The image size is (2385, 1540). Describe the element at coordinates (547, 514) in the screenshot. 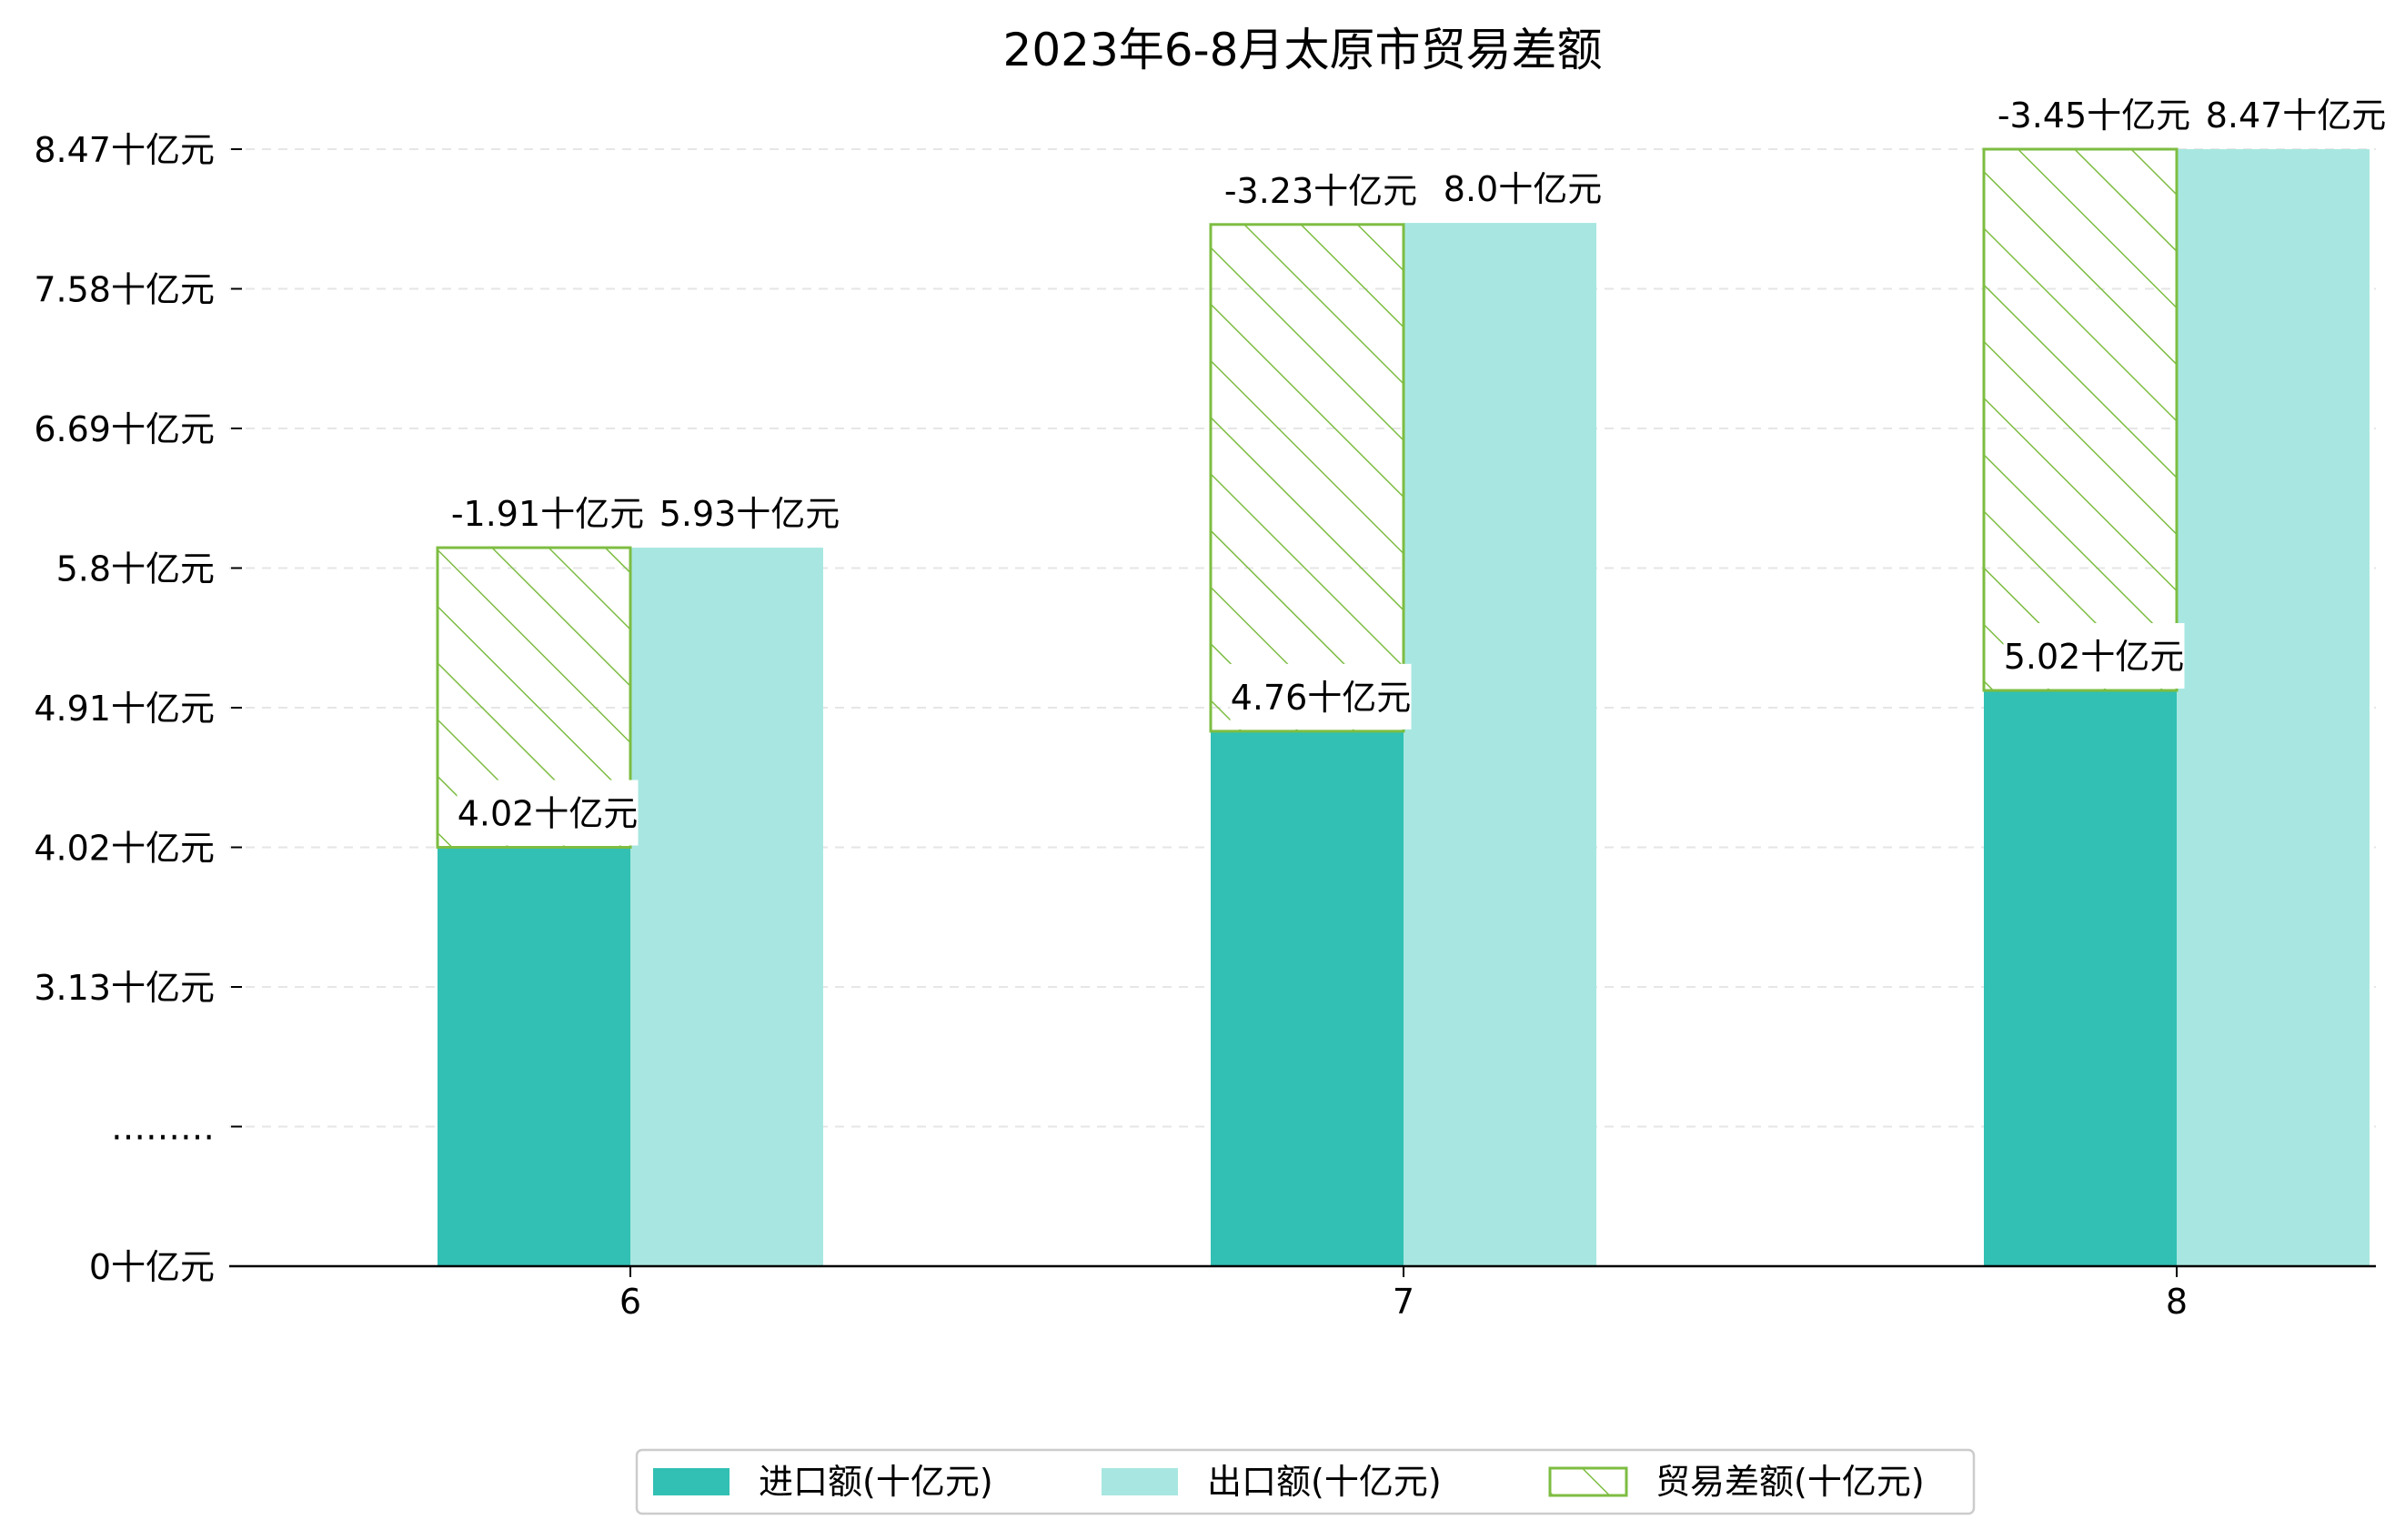

I see `balance-value-label: -1.91十亿元` at that location.